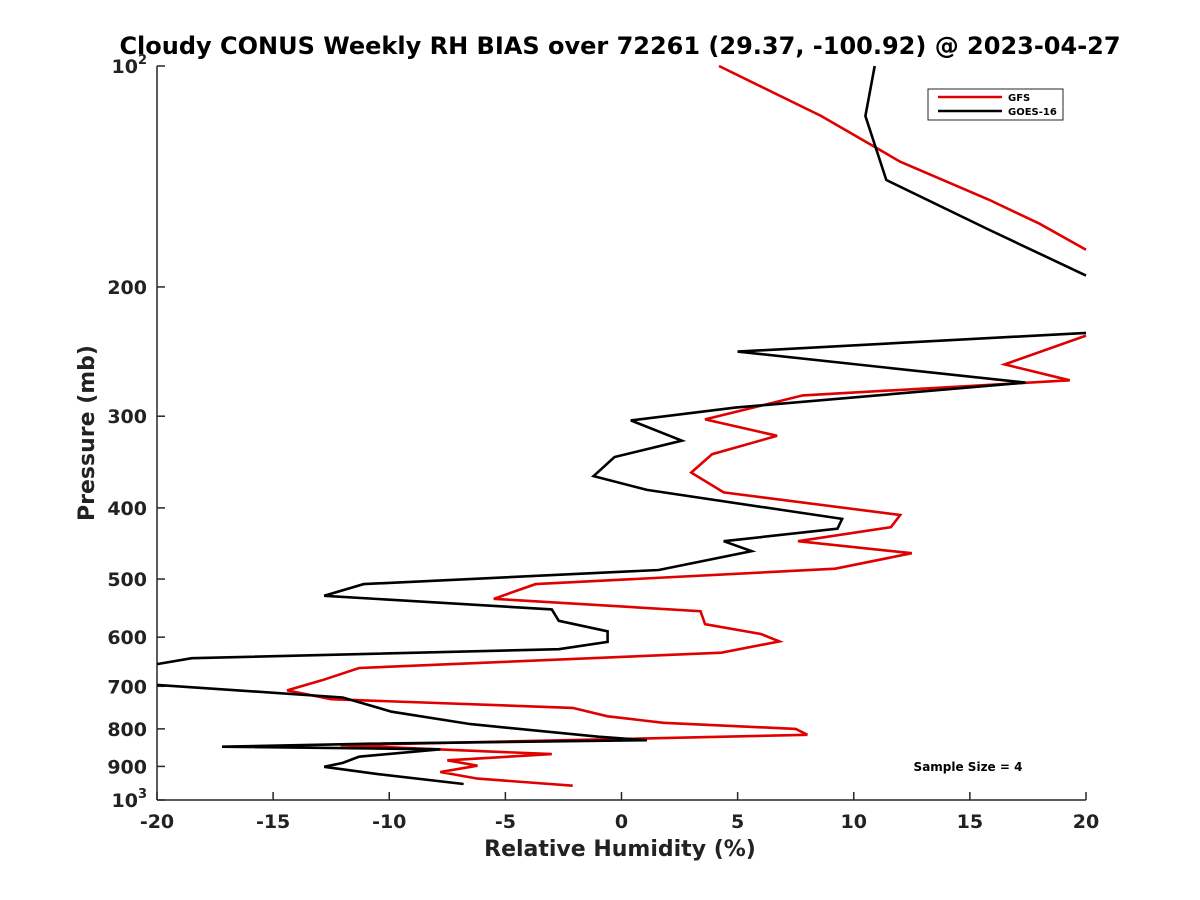  I want to click on y-axis-label: Pressure (mb), so click(87, 433).